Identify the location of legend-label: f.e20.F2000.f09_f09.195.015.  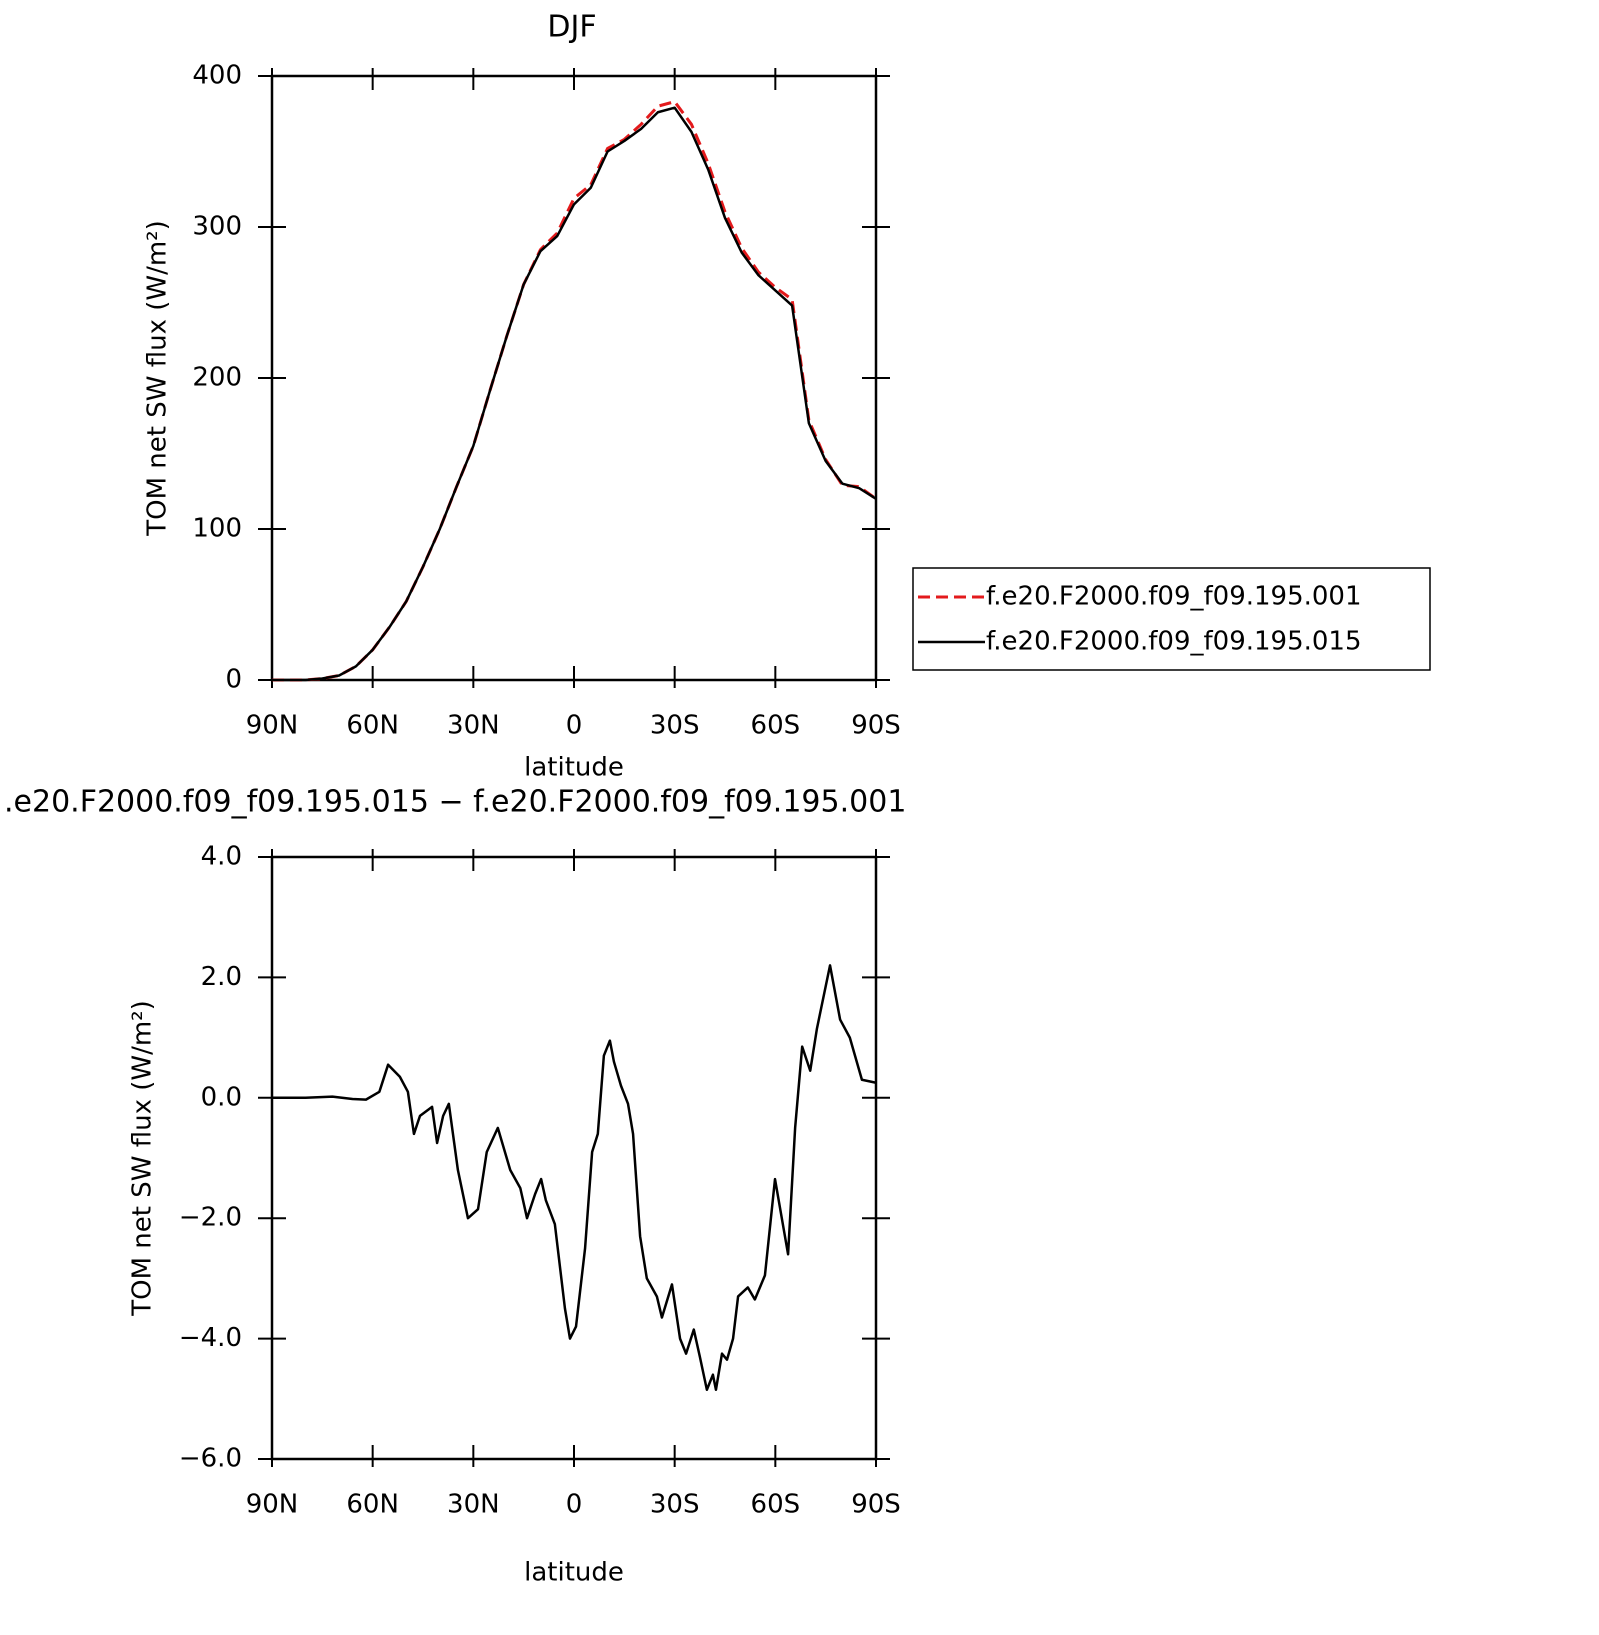
(1174, 642).